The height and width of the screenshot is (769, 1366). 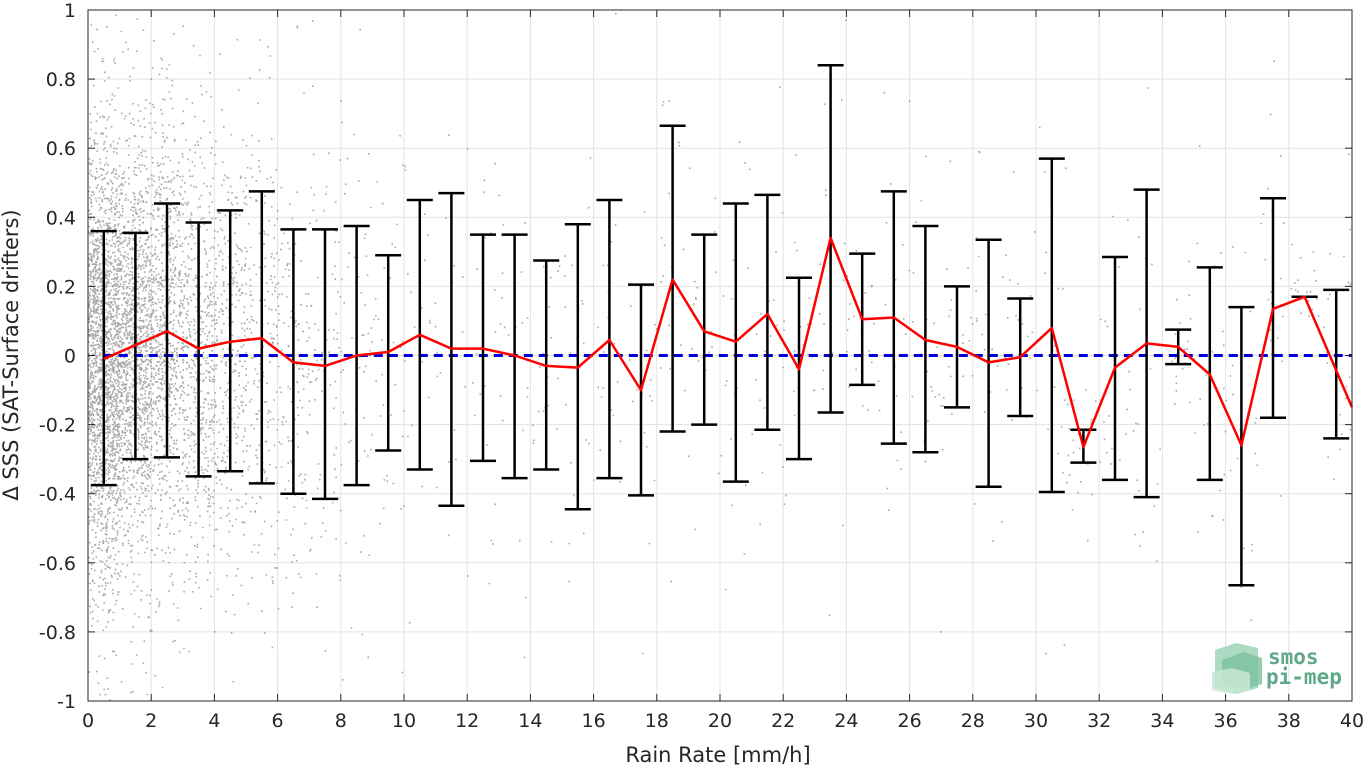 I want to click on x-tick-label: 2, so click(x=151, y=721).